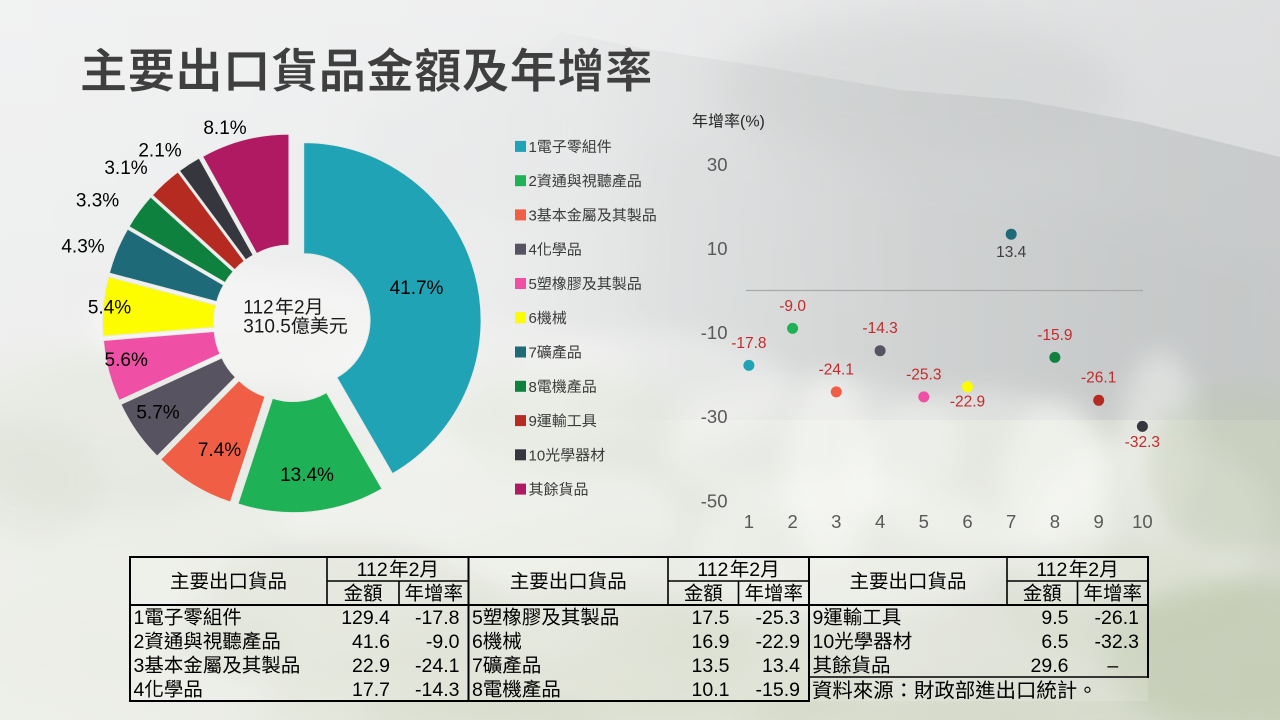  I want to click on svg-text: 5.4%, so click(109, 308).